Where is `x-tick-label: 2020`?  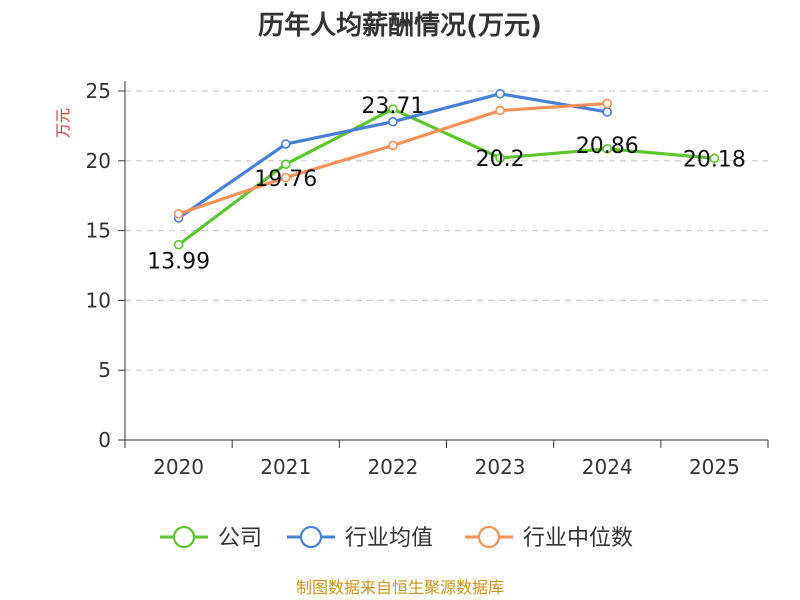 x-tick-label: 2020 is located at coordinates (178, 467).